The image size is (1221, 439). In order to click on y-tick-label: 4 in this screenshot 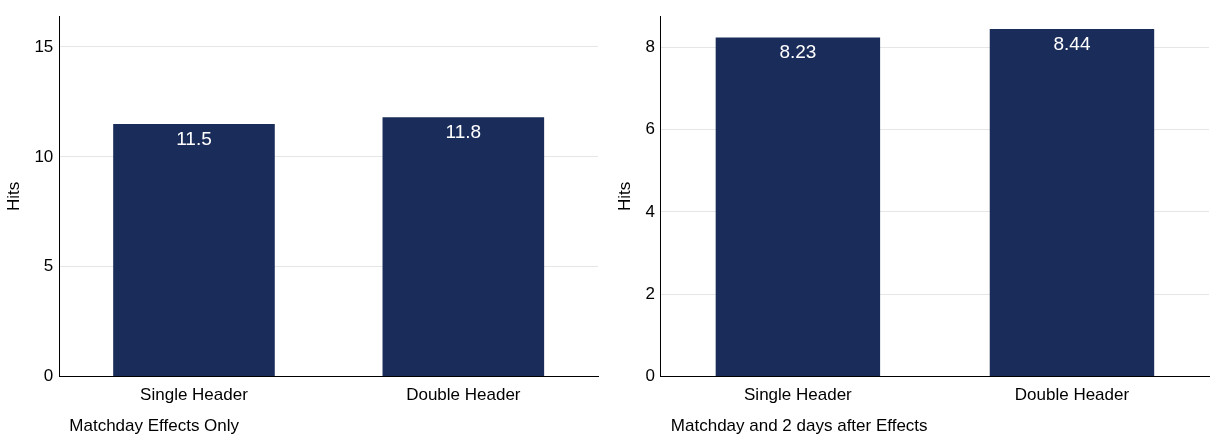, I will do `click(650, 211)`.